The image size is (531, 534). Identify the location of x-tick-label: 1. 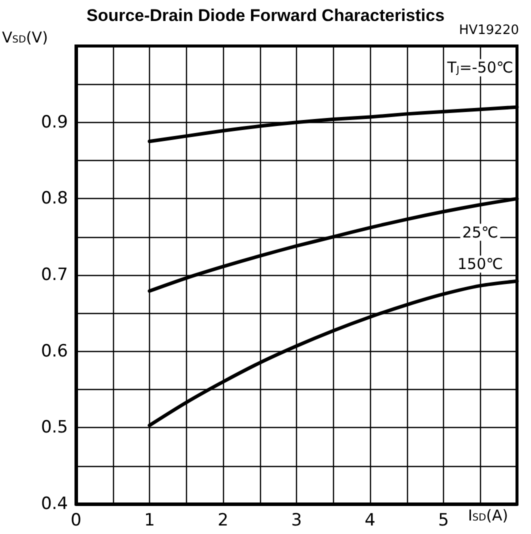
(149, 520).